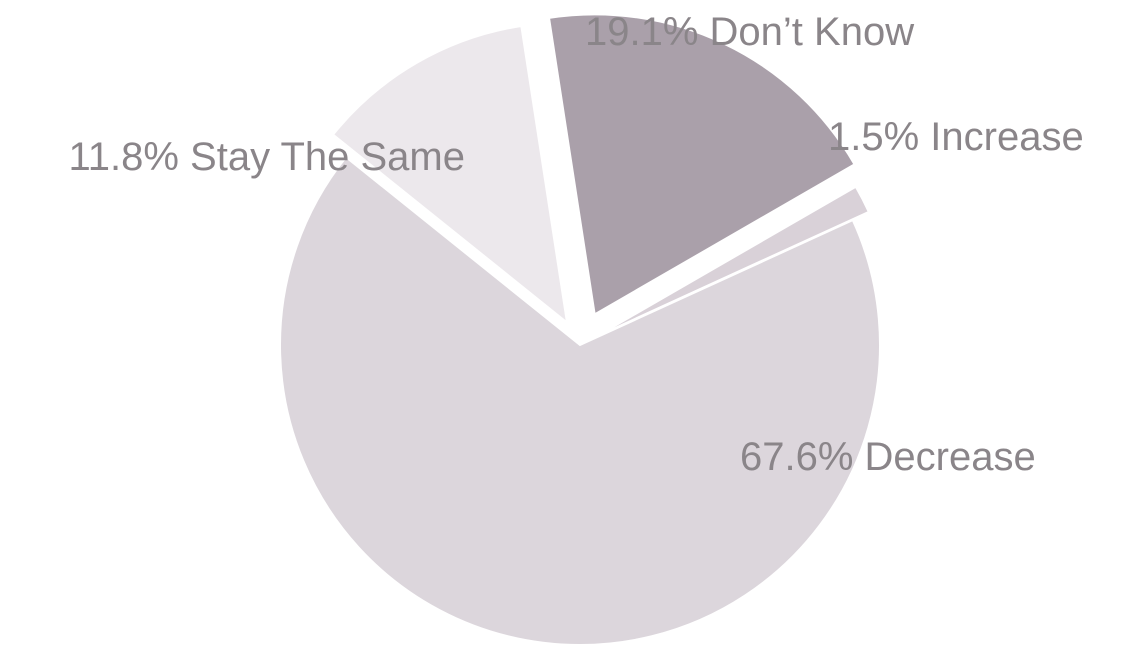 This screenshot has width=1131, height=651. What do you see at coordinates (888, 457) in the screenshot?
I see `pie-label-1: 67.6% Decrease` at bounding box center [888, 457].